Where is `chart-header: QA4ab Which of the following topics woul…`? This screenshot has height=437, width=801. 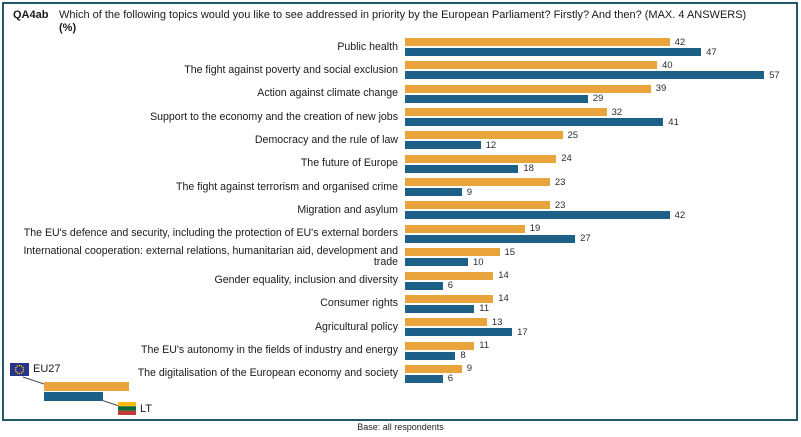 chart-header: QA4ab Which of the following topics woul… is located at coordinates (400, 22).